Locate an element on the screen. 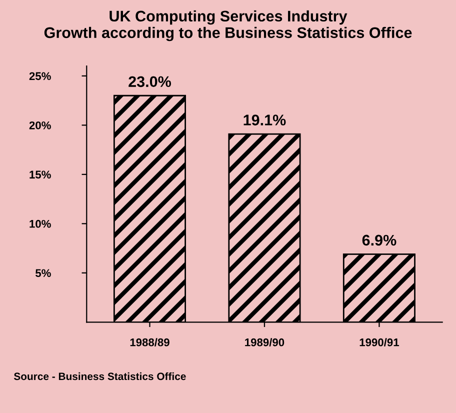  y-tick-label: 15% is located at coordinates (40, 174).